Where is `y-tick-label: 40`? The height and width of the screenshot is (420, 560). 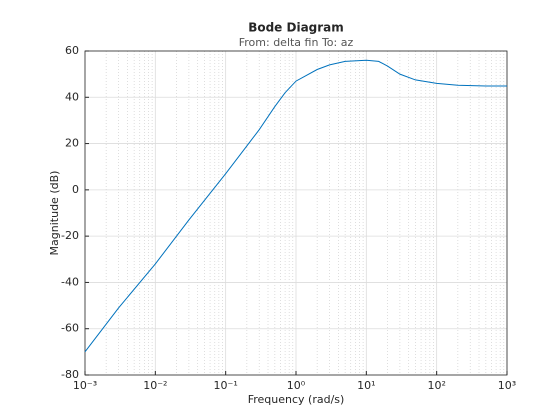 y-tick-label: 40 is located at coordinates (72, 96).